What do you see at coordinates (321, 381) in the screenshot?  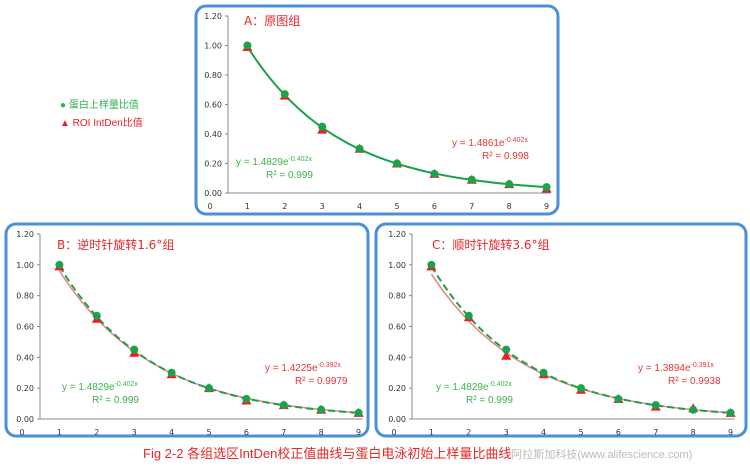 I see `red-r-squared: R² = 0.9979` at bounding box center [321, 381].